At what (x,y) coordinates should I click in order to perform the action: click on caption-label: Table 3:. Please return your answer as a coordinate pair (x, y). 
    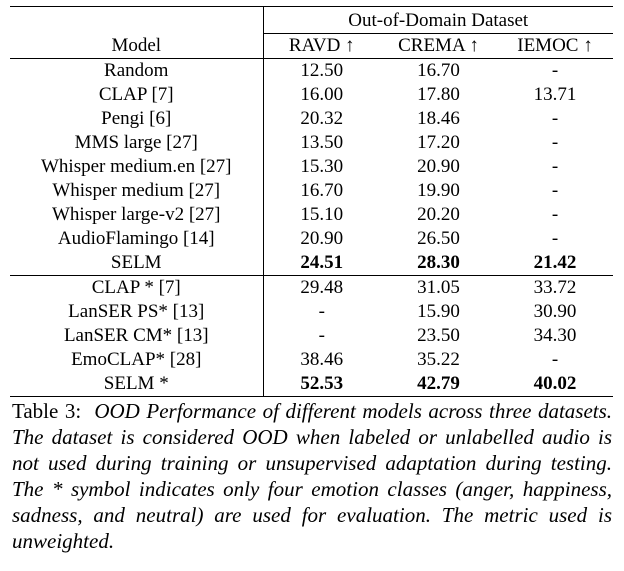
    Looking at the image, I should click on (47, 411).